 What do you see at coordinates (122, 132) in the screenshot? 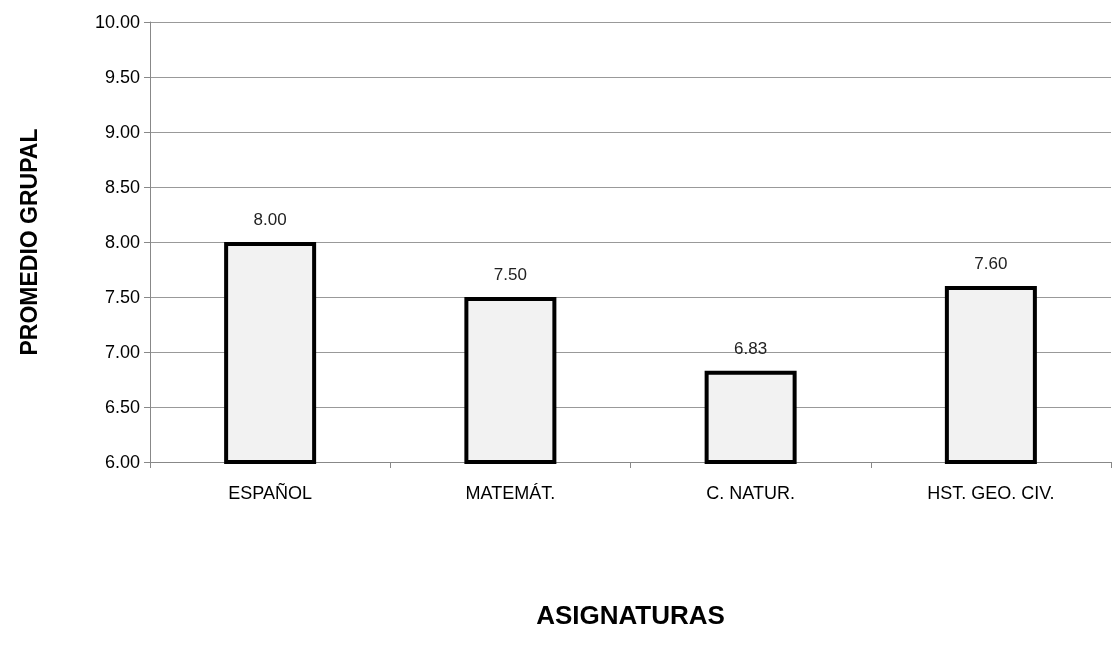
I see `y-tick-label: 9.00` at bounding box center [122, 132].